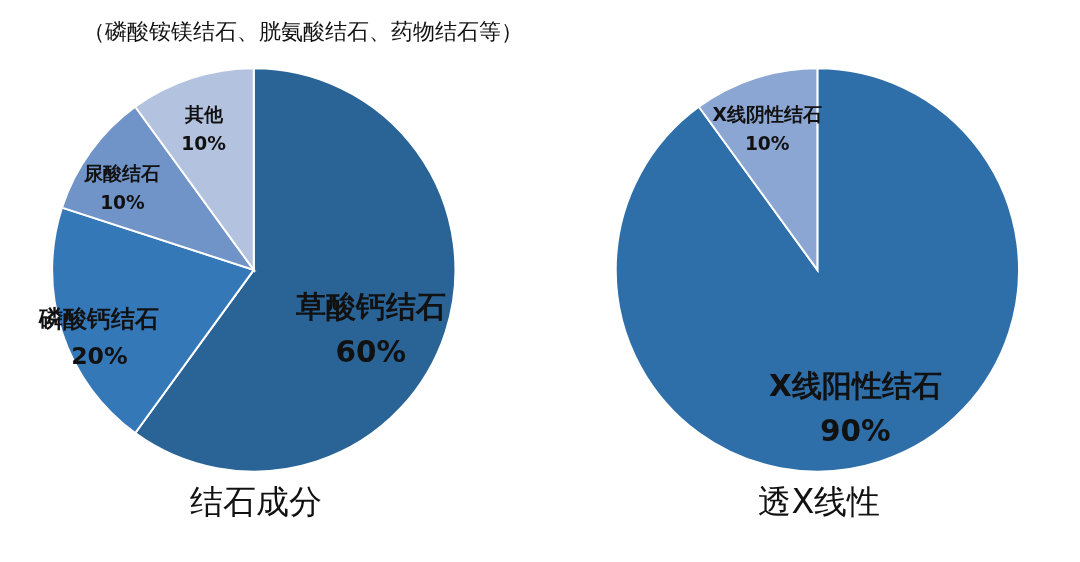 This screenshot has width=1080, height=562. What do you see at coordinates (371, 352) in the screenshot?
I see `data-label: 60%` at bounding box center [371, 352].